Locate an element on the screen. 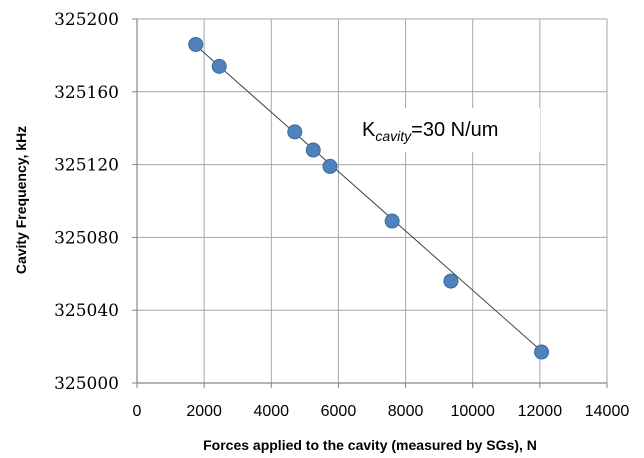 The height and width of the screenshot is (458, 644). x-tick-label: 14000 is located at coordinates (607, 411).